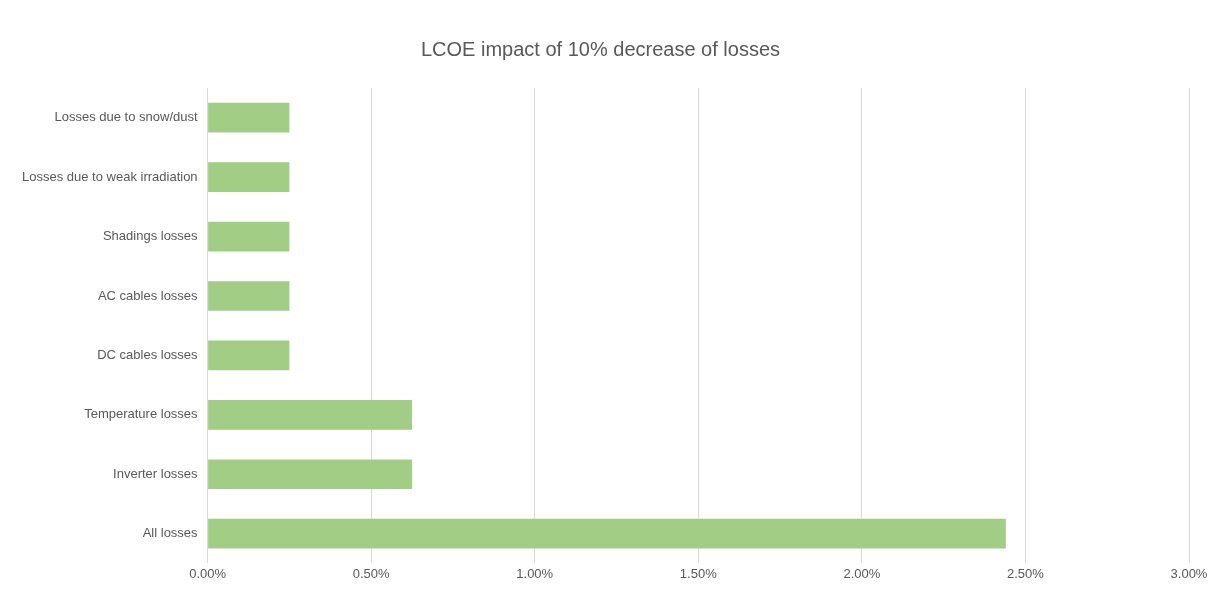  I want to click on x-tick-label: 1.00%, so click(535, 573).